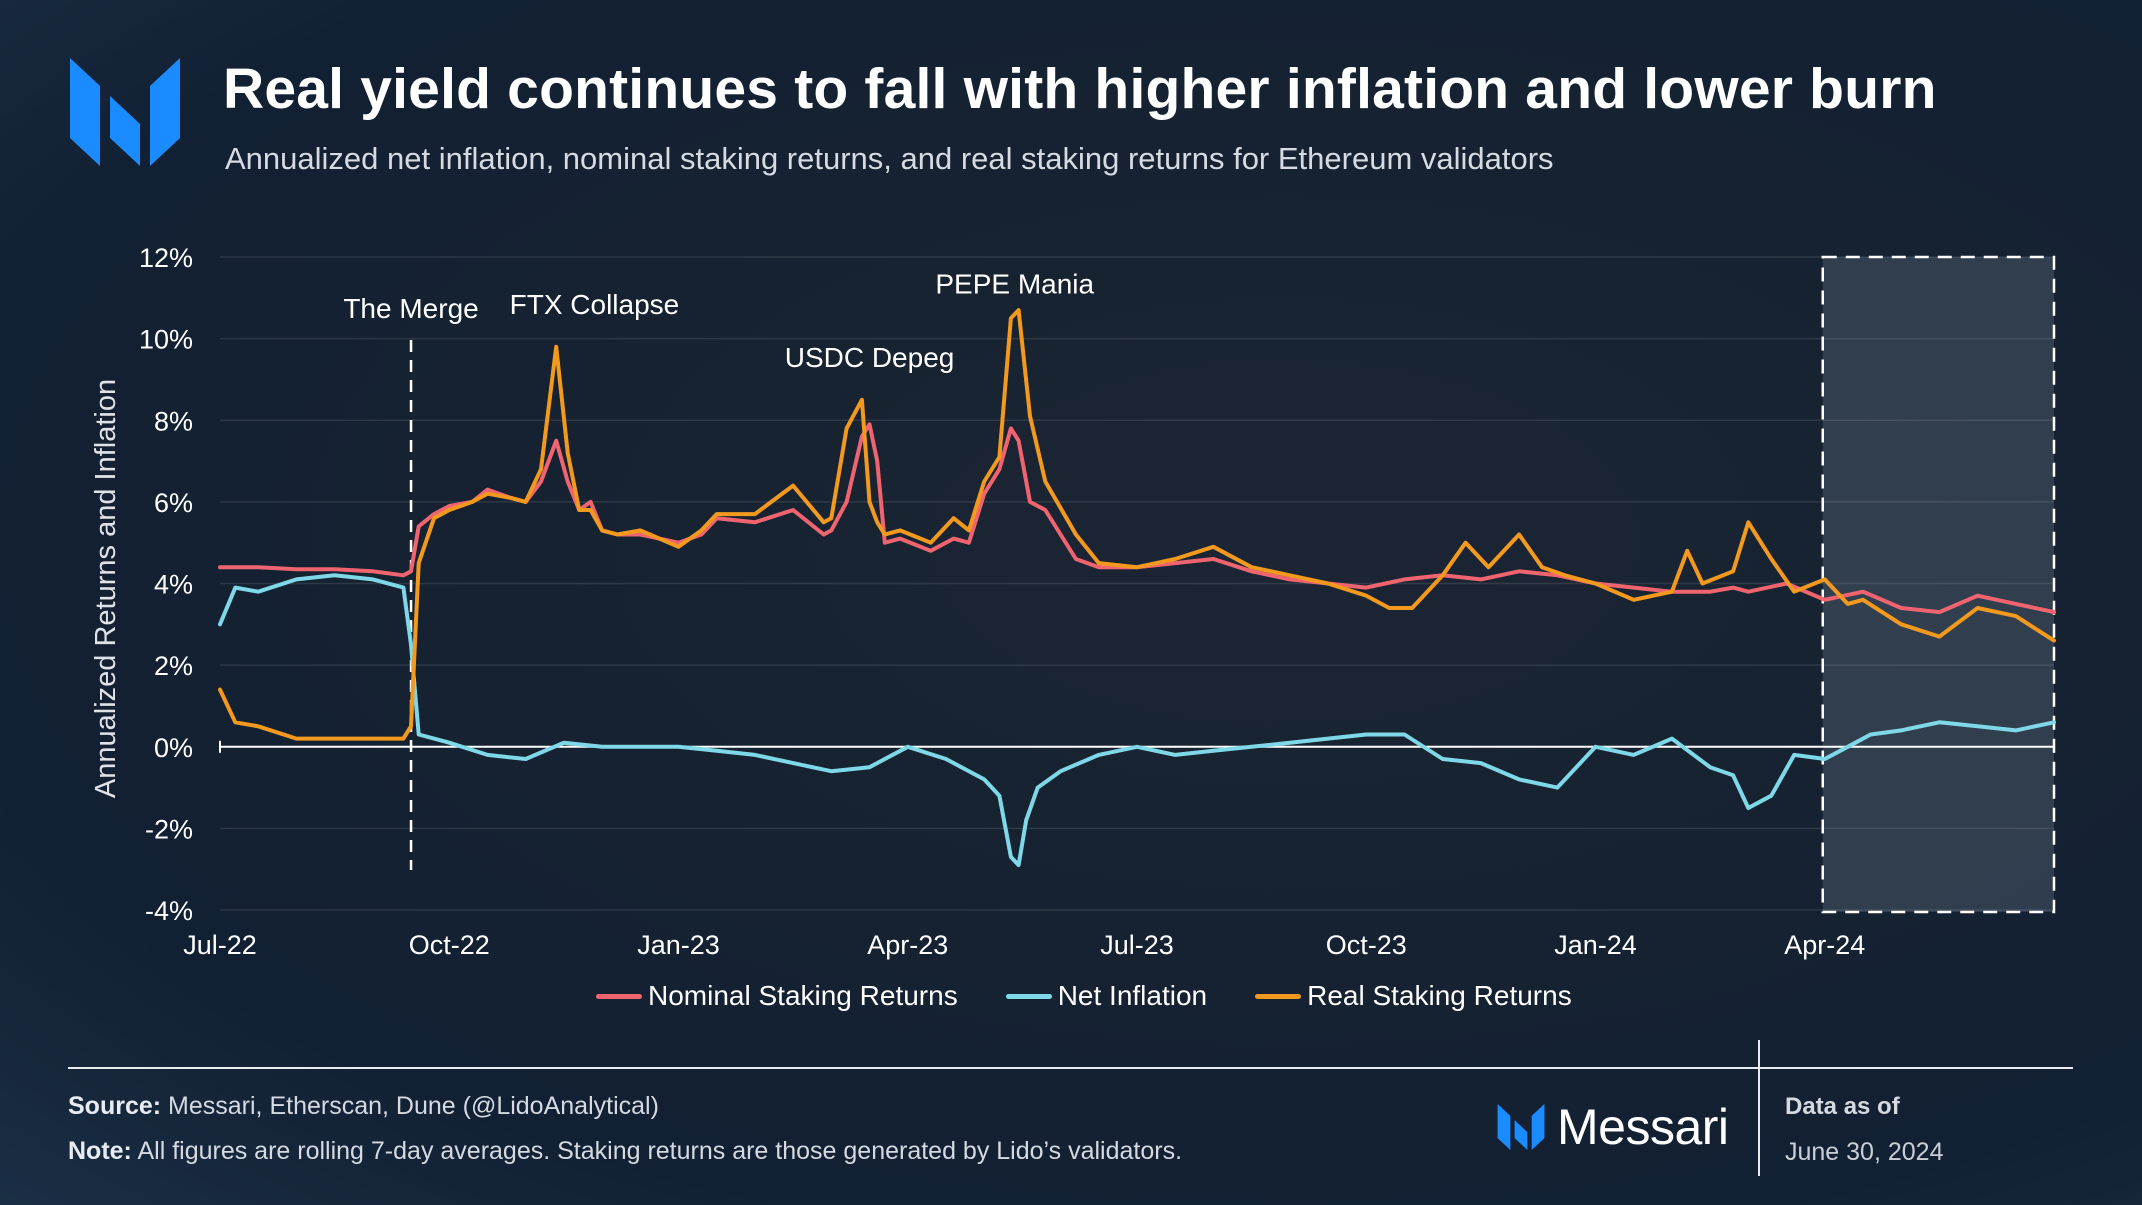  Describe the element at coordinates (1070, 1068) in the screenshot. I see `footer-divider` at that location.